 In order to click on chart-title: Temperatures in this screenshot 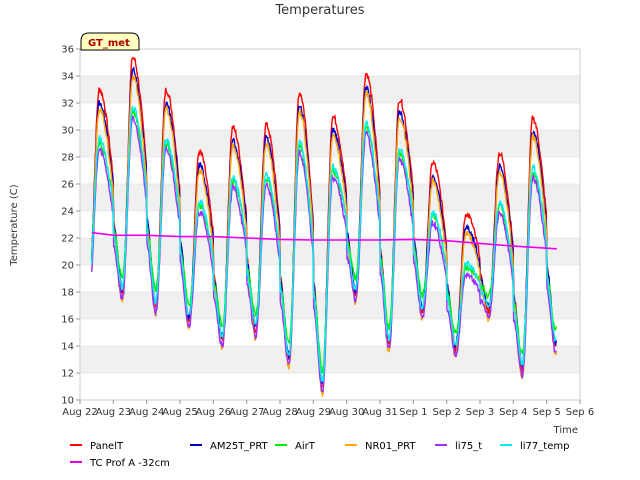, I will do `click(319, 10)`.